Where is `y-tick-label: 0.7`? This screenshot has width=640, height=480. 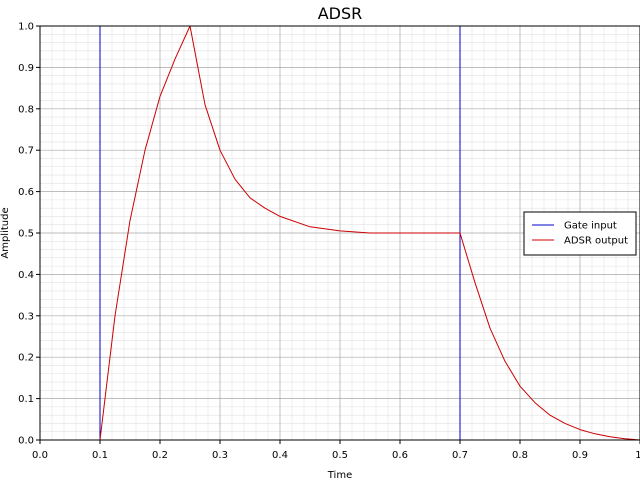
y-tick-label: 0.7 is located at coordinates (26, 151).